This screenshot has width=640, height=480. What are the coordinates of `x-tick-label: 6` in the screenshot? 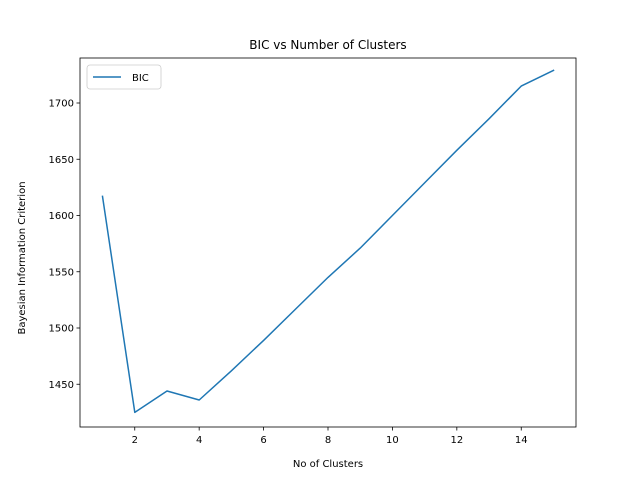 It's located at (263, 440).